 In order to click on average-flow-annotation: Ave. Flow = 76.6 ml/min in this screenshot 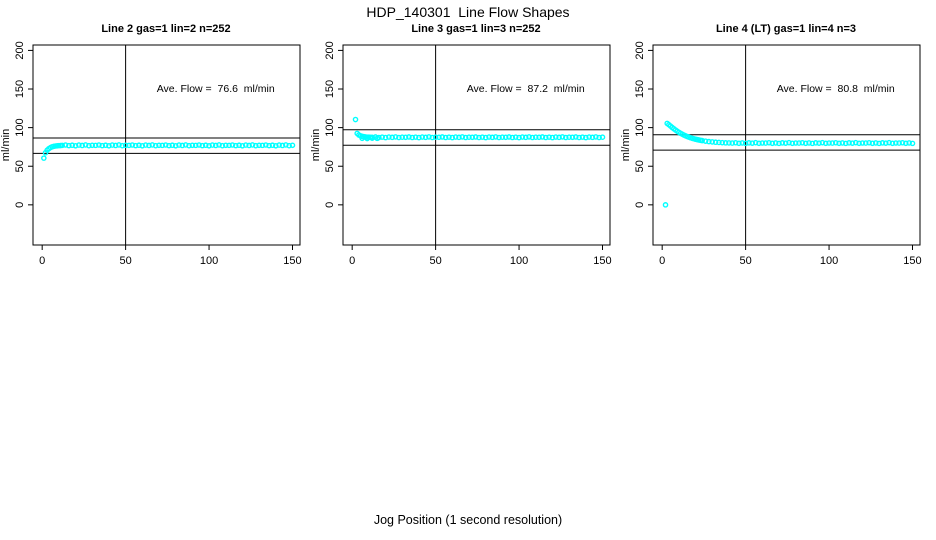, I will do `click(216, 89)`.